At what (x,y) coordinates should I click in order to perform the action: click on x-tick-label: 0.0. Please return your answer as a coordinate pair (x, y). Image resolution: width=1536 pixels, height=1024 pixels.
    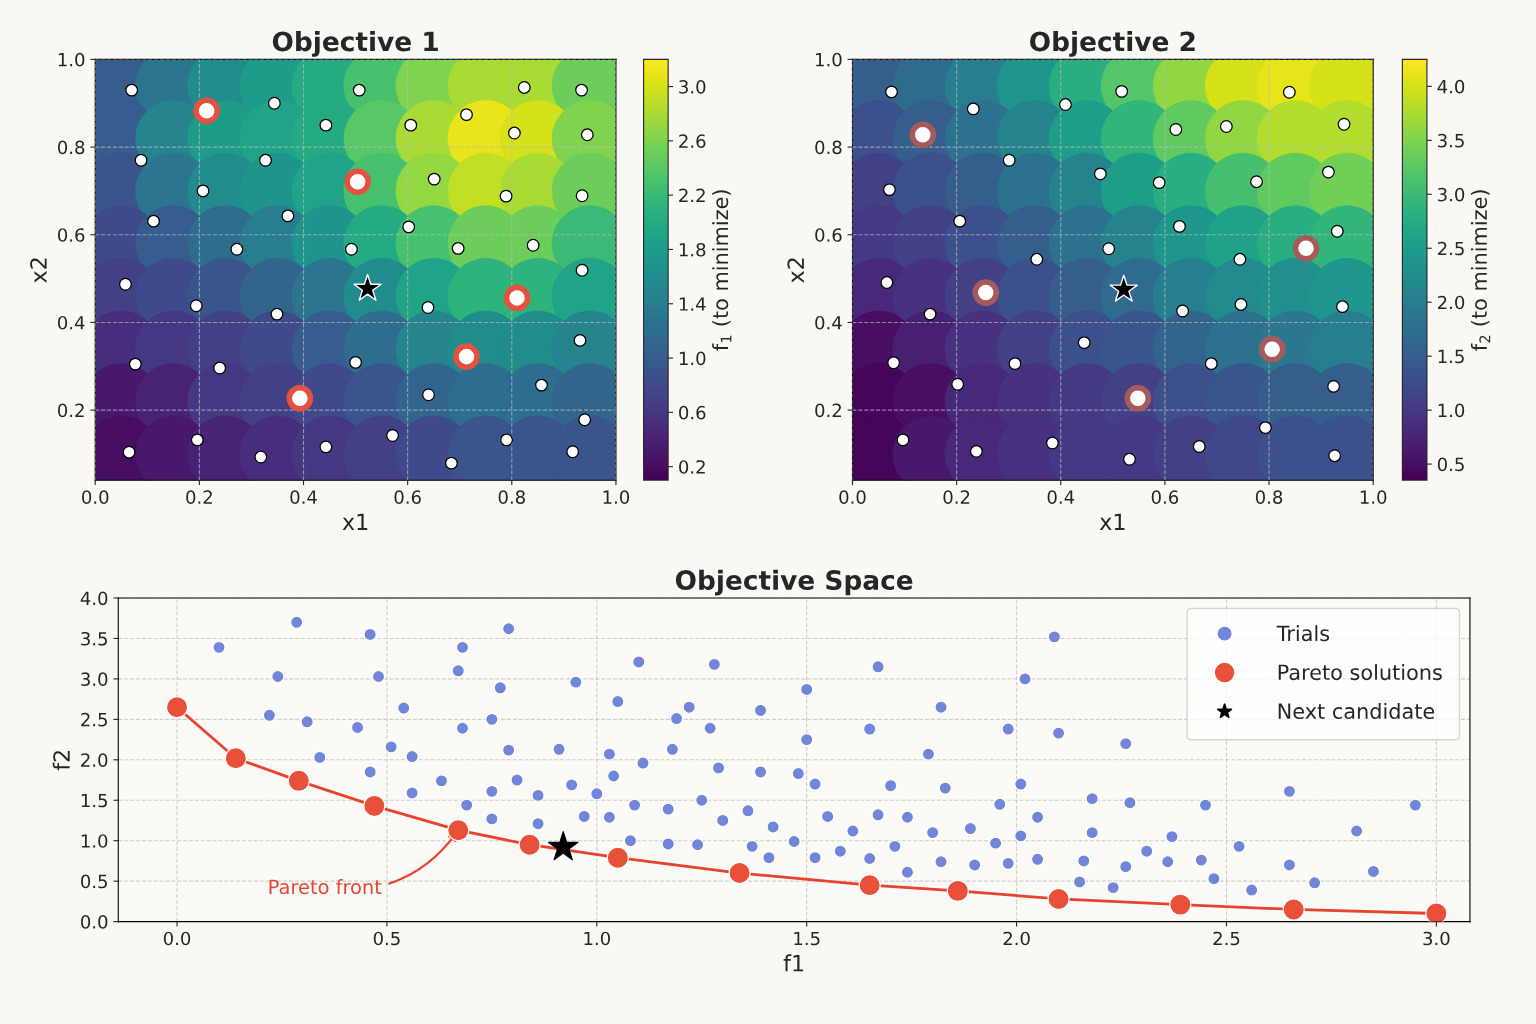
    Looking at the image, I should click on (852, 497).